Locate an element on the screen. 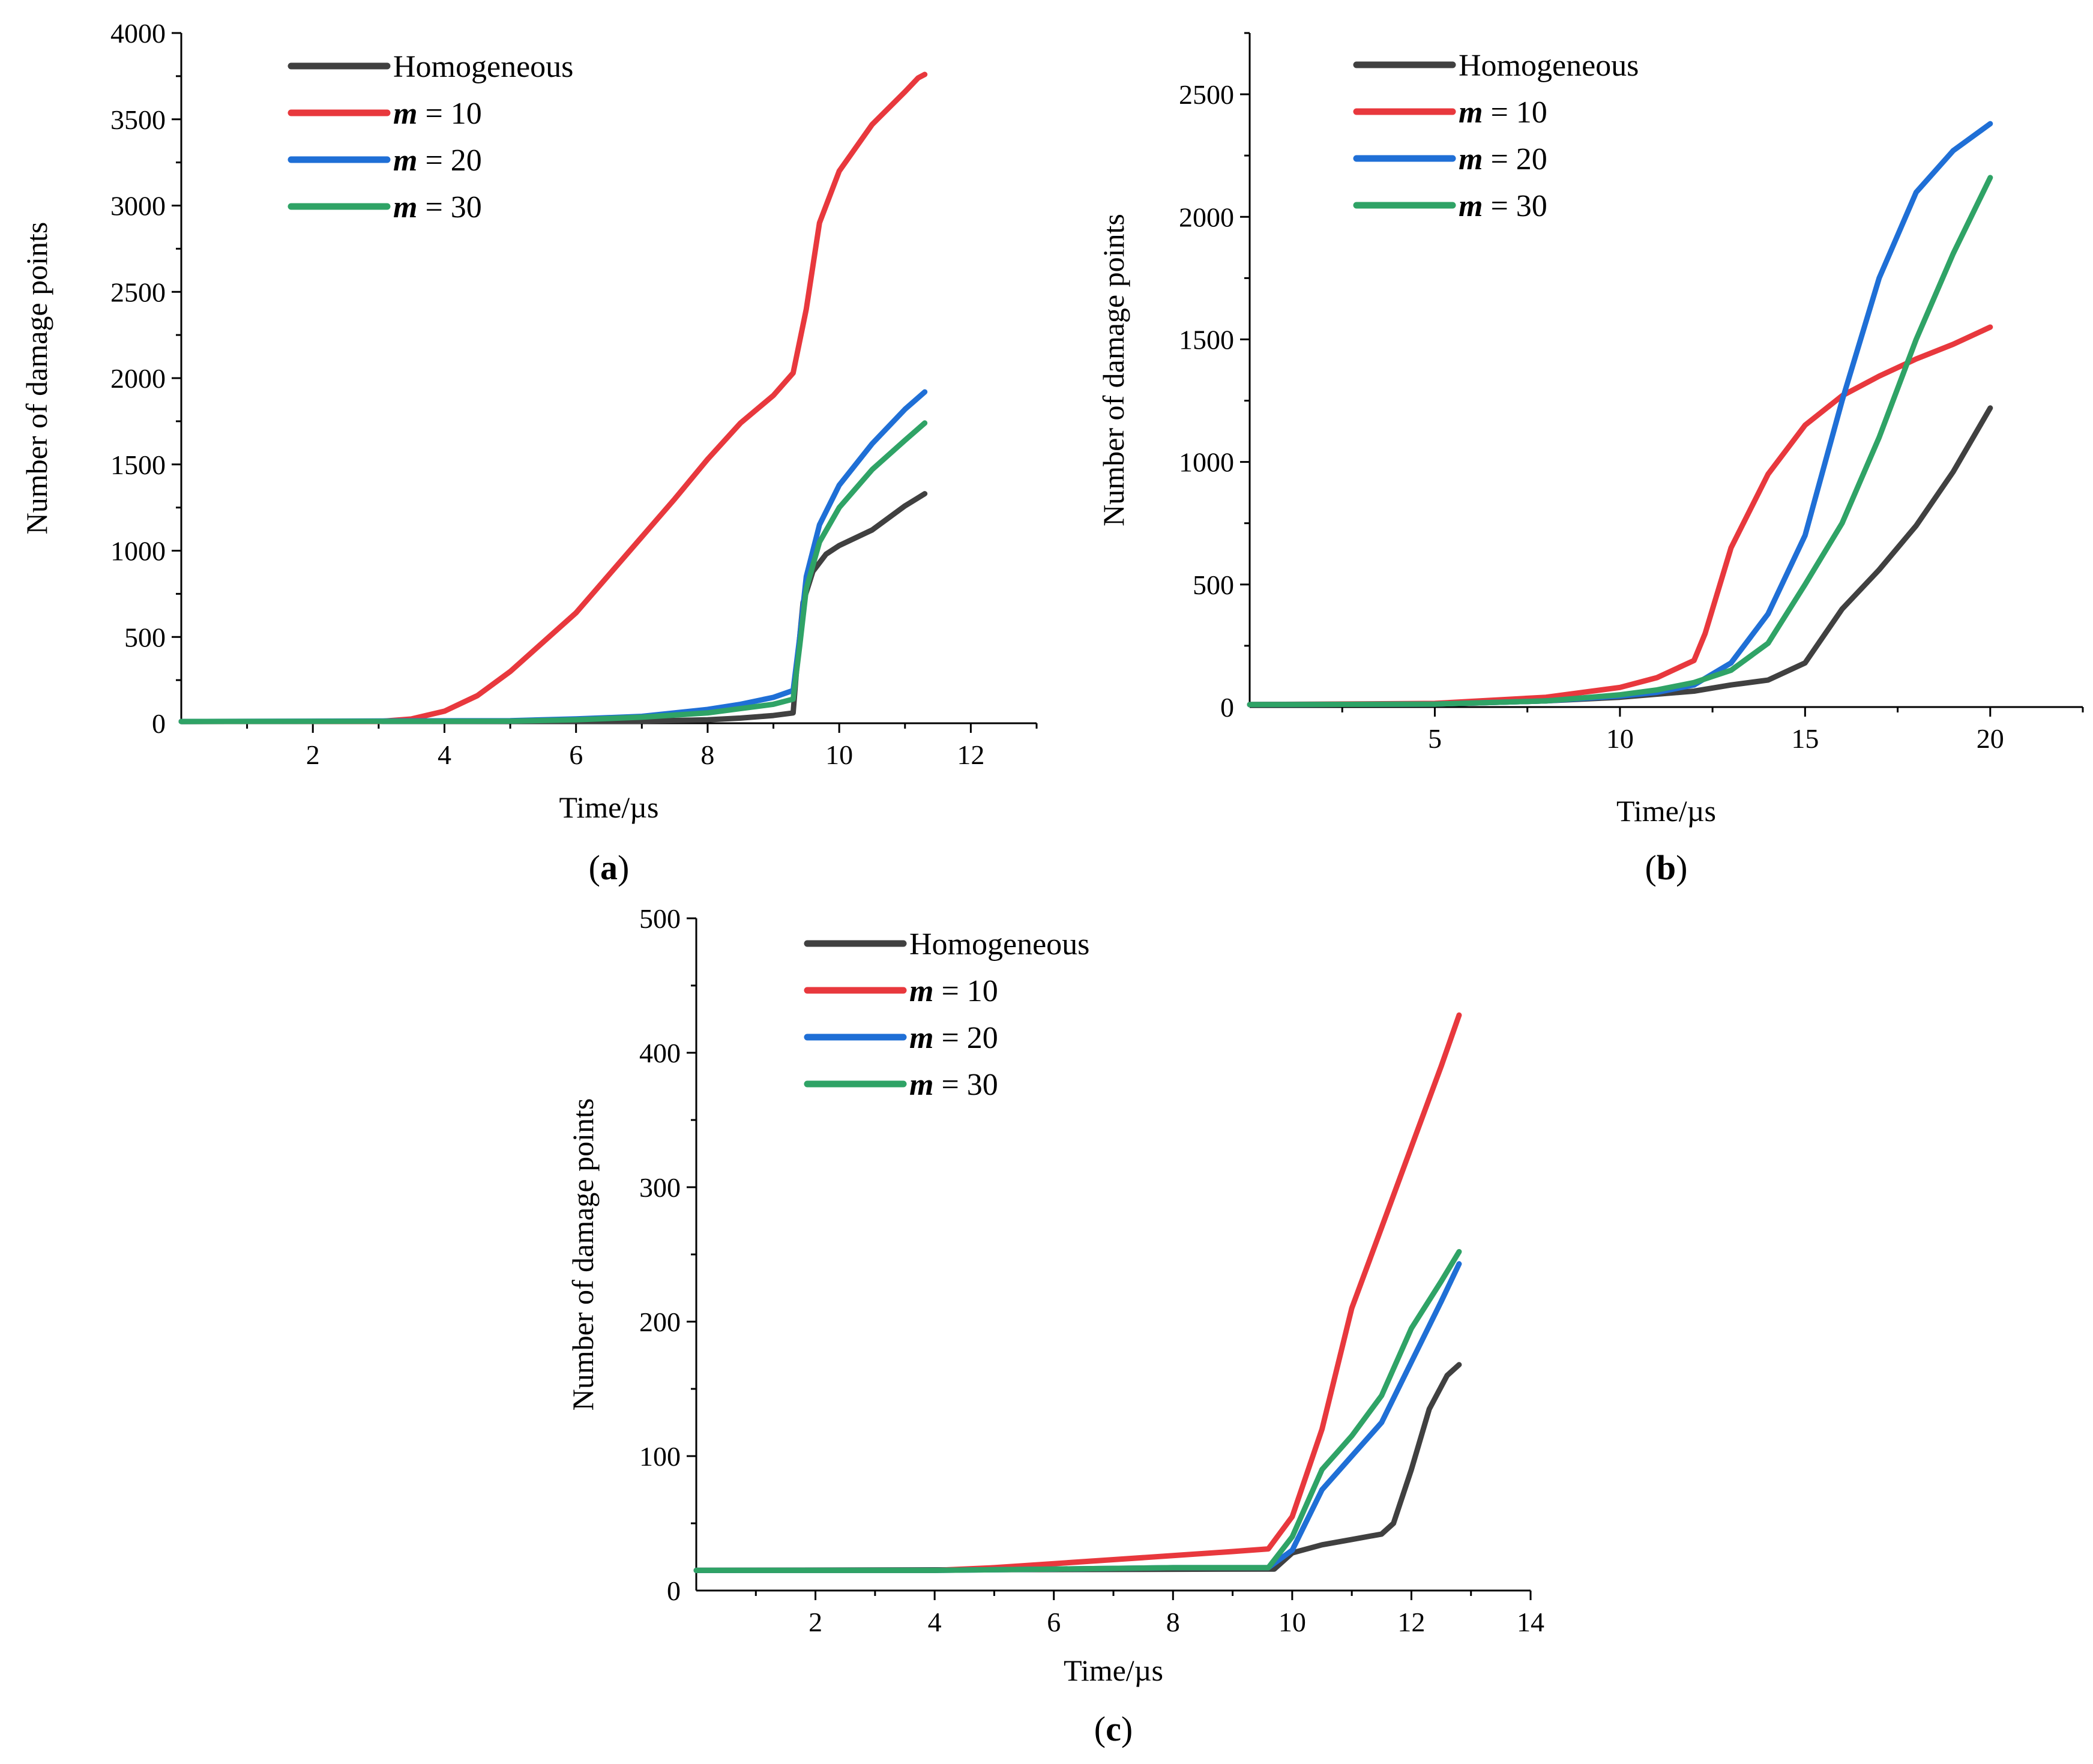  x-tick-label: 5 is located at coordinates (1435, 738).